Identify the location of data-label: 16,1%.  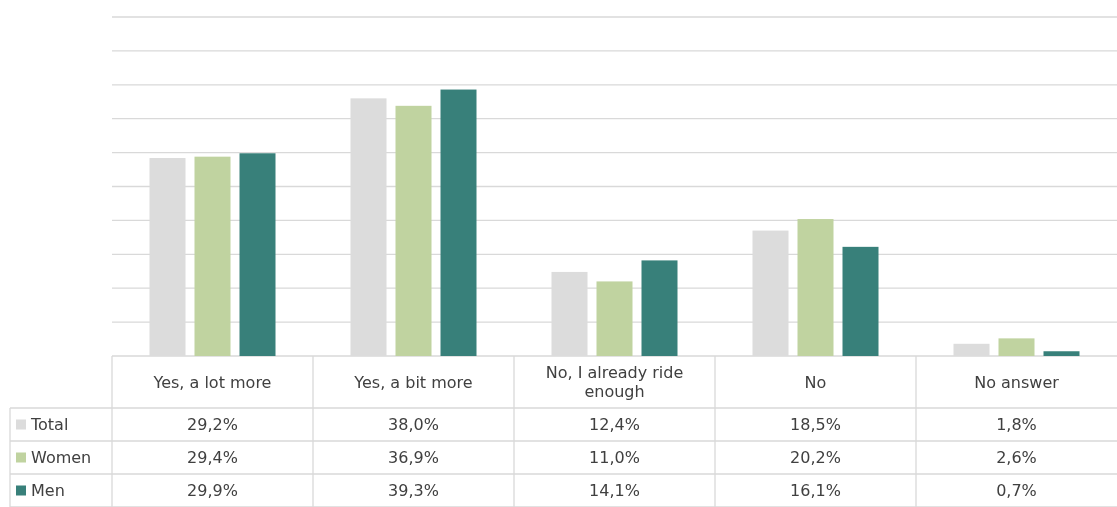
(815, 491).